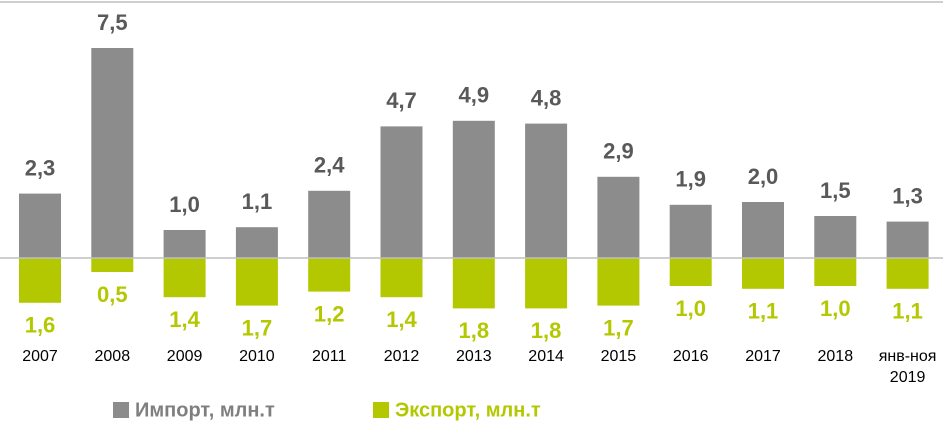  What do you see at coordinates (468, 410) in the screenshot?
I see `legend-label: Экспорт, млн.т` at bounding box center [468, 410].